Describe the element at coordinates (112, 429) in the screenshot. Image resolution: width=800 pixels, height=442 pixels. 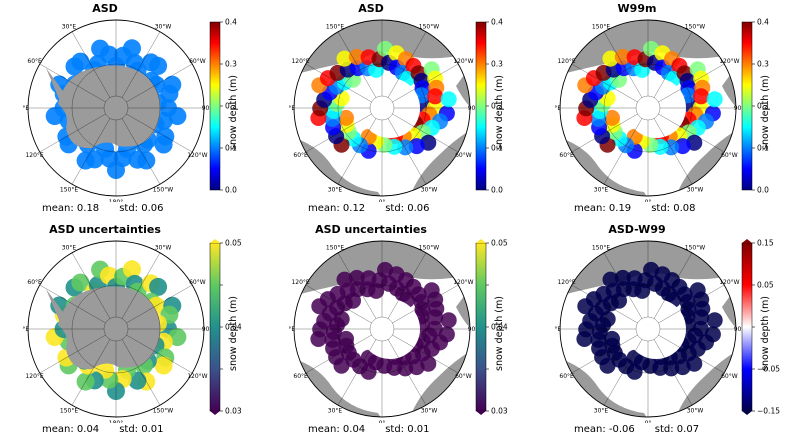
I see `stats-line: mean: 0.04 std: 0.01` at that location.